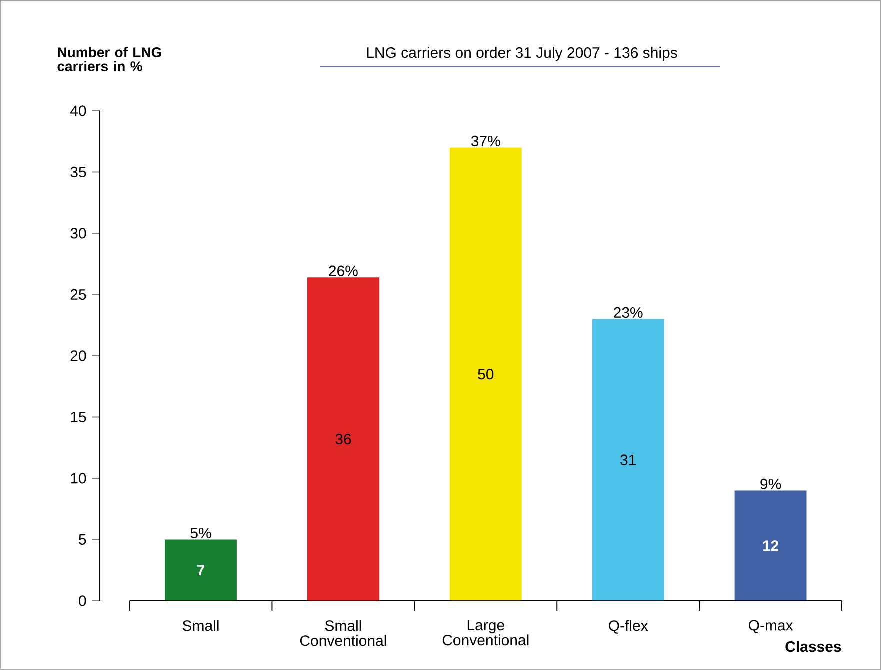 This screenshot has width=881, height=670. Describe the element at coordinates (771, 484) in the screenshot. I see `data-label: 9%` at that location.